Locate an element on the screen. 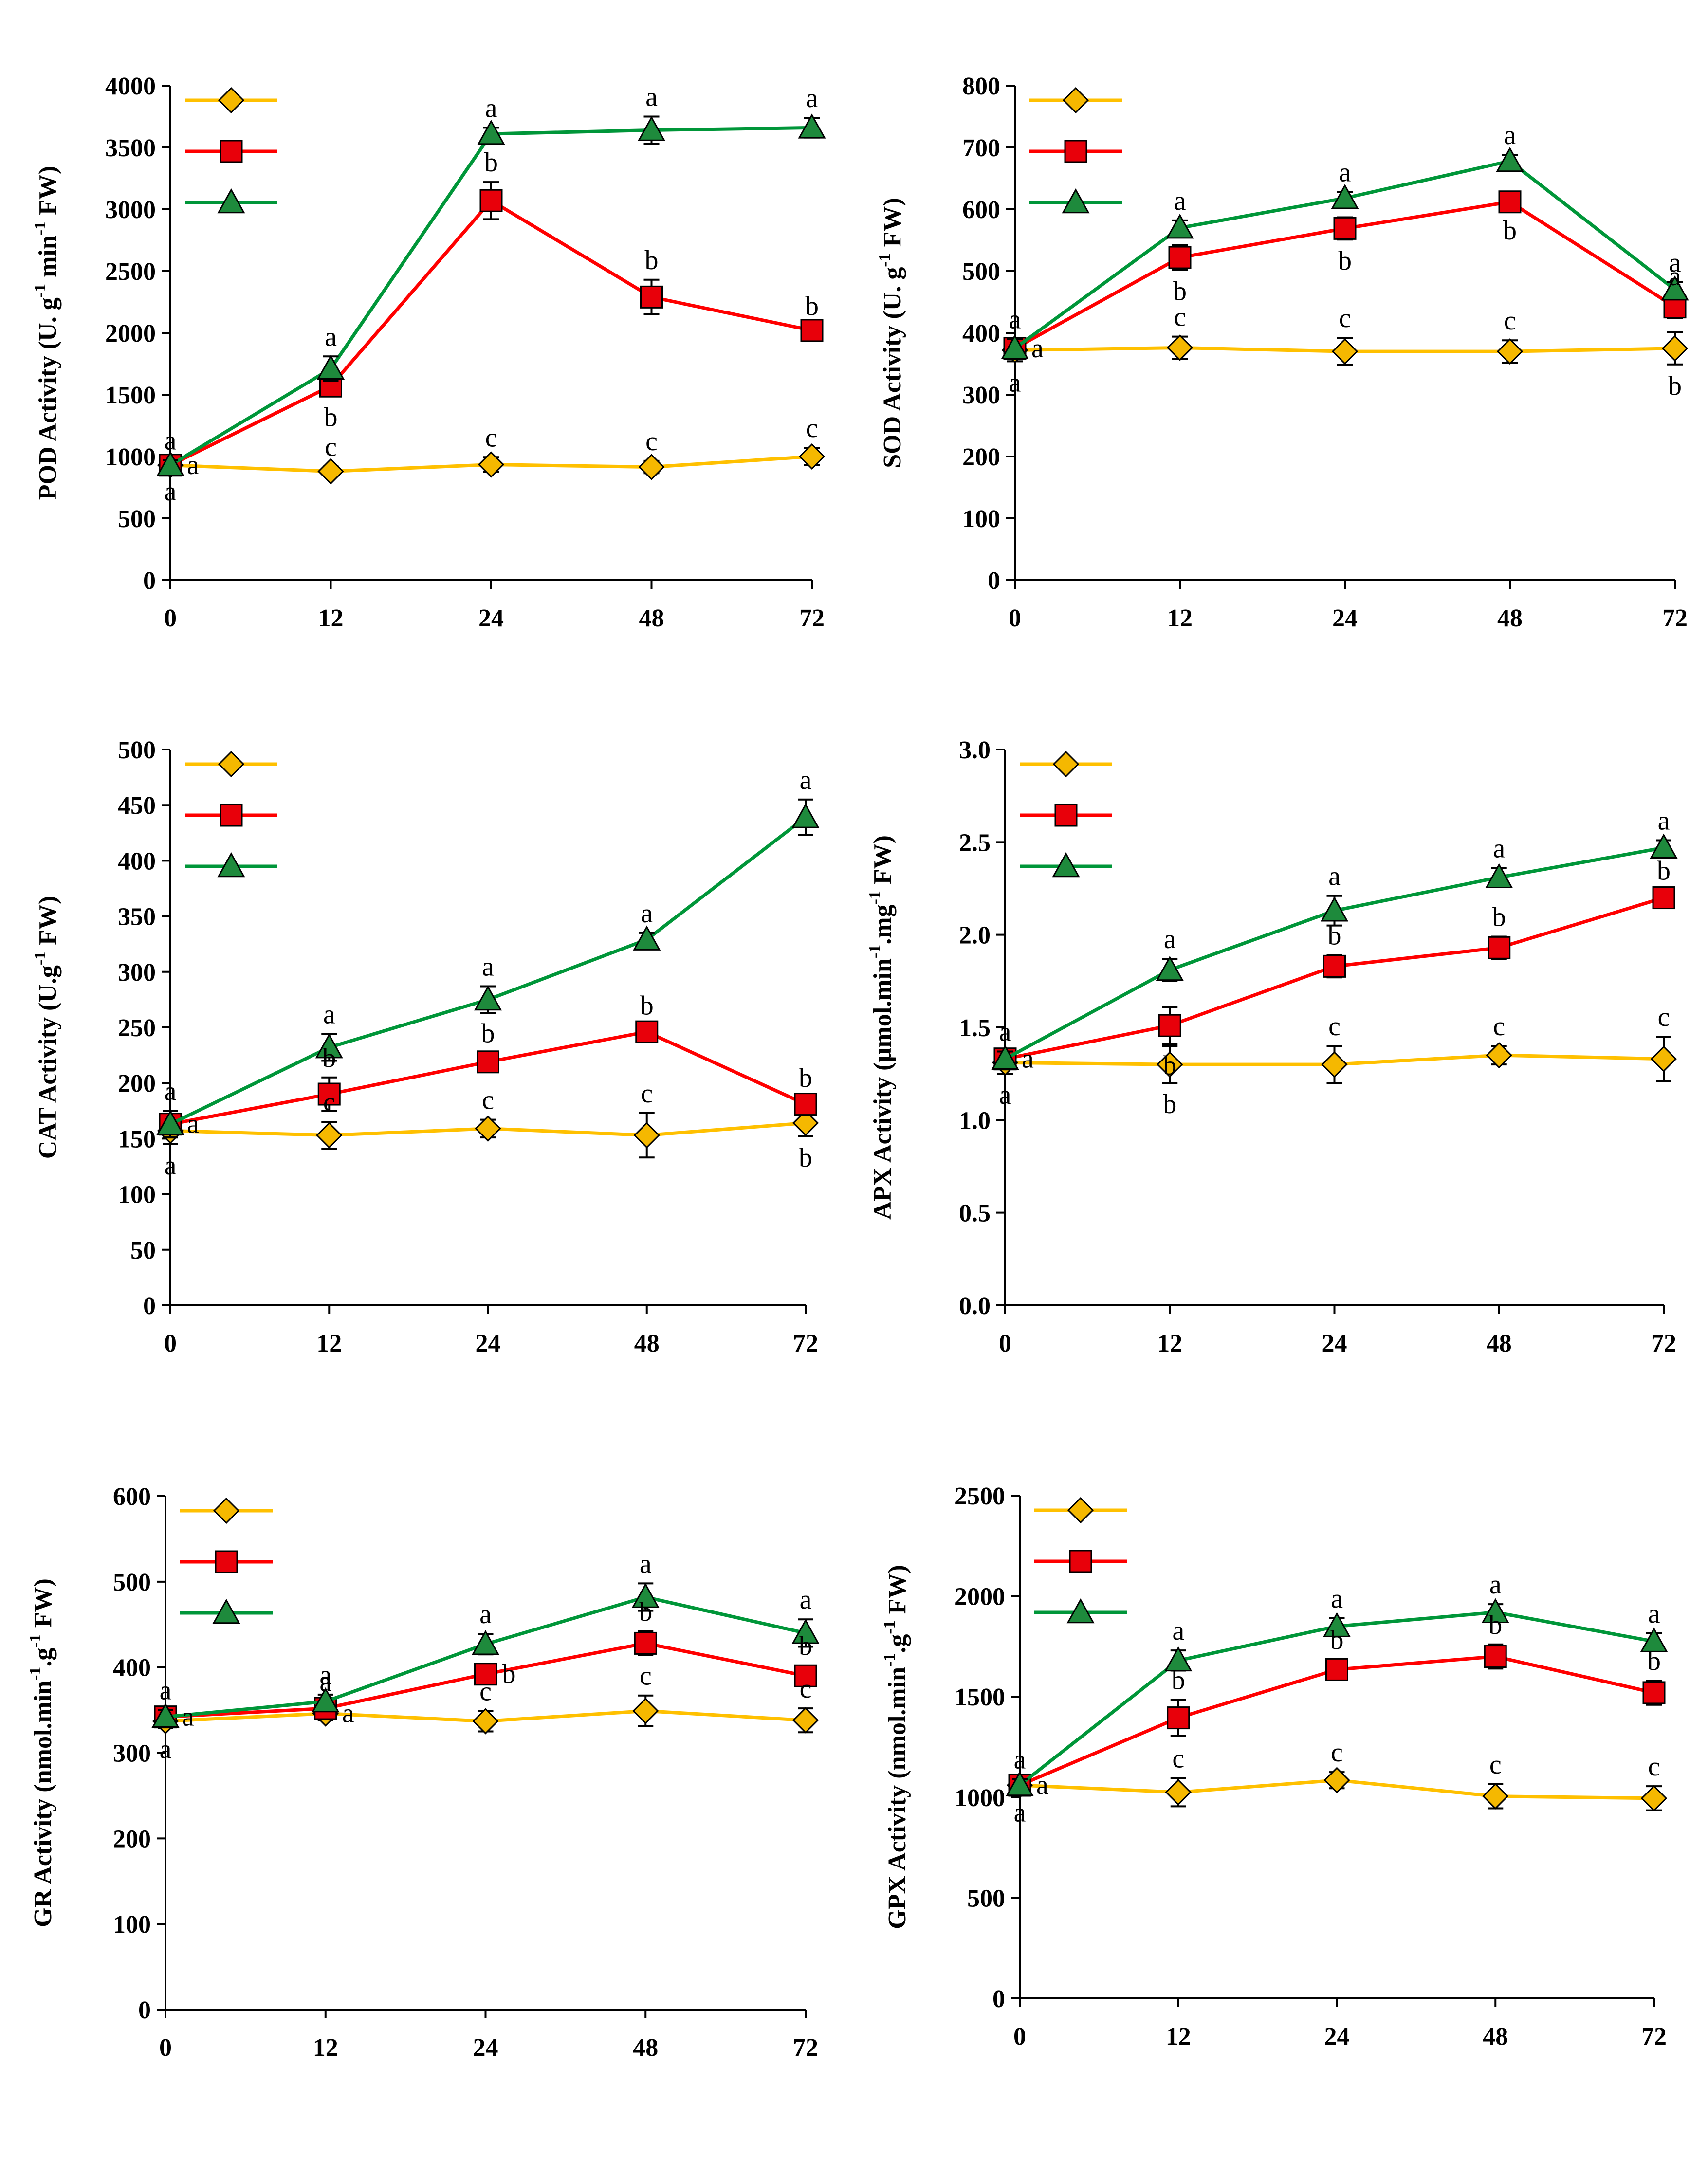 This screenshot has height=2177, width=1708. y-tick-label: 0.0 is located at coordinates (975, 1306).